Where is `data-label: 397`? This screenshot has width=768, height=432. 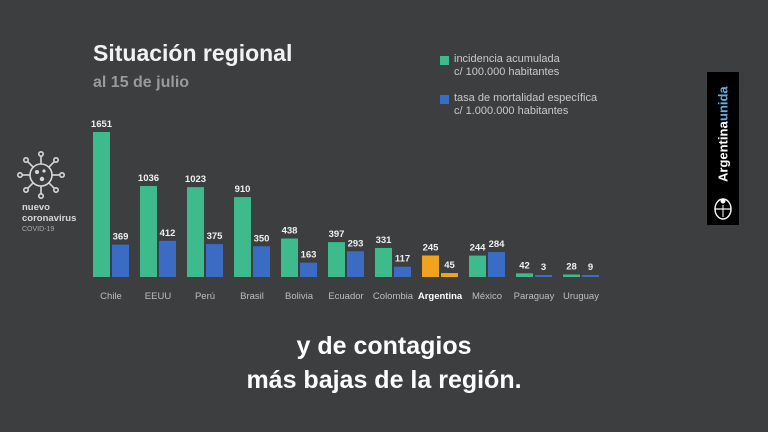 data-label: 397 is located at coordinates (337, 234).